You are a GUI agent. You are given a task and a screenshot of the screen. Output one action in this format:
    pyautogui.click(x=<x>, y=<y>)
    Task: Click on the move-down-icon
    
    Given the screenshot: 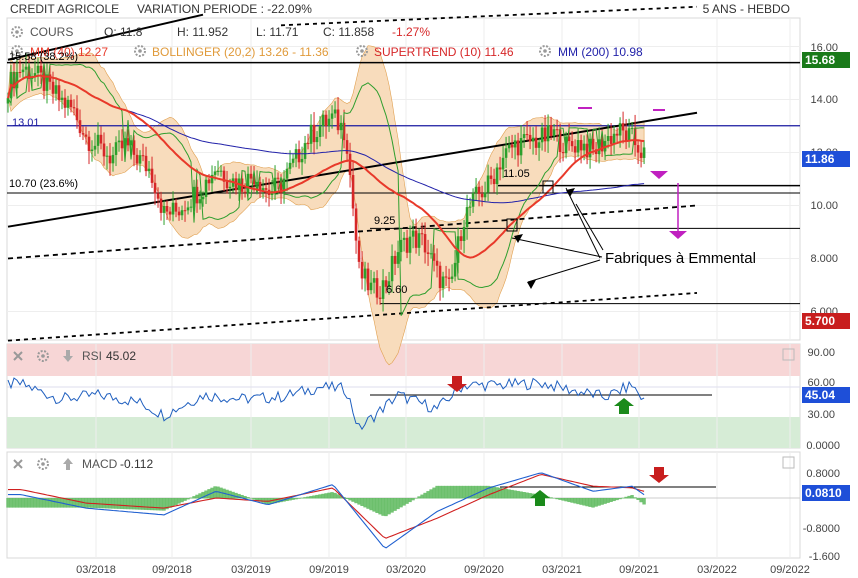 What is the action you would take?
    pyautogui.click(x=68, y=356)
    